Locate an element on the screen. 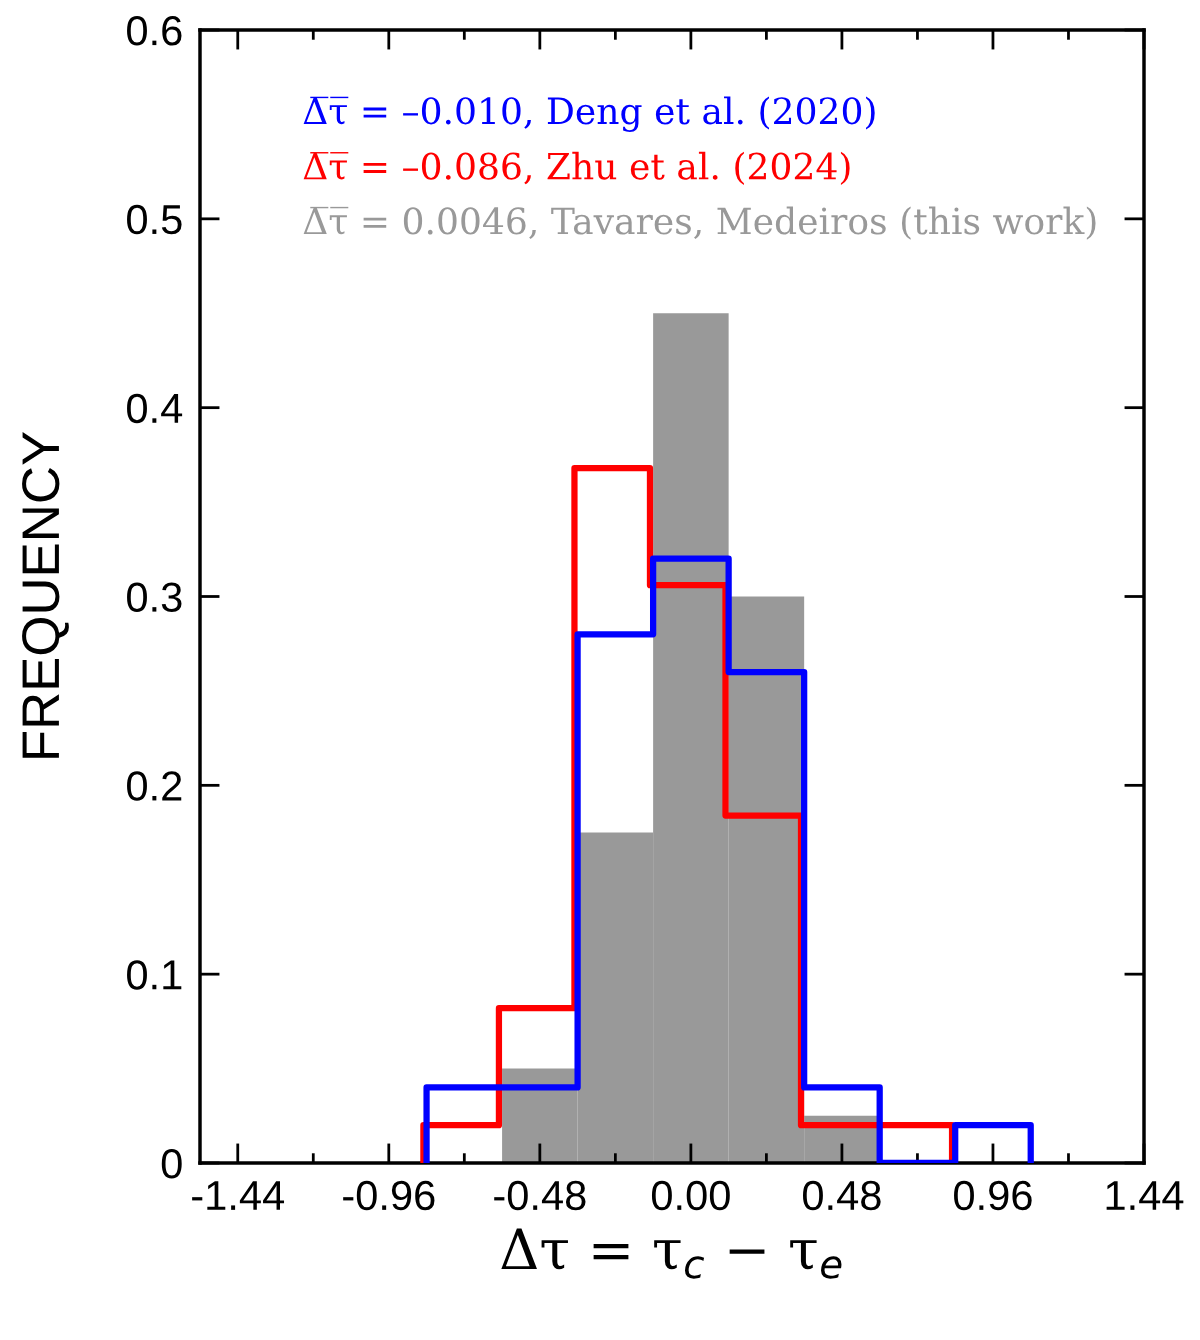 The image size is (1200, 1340). x-tick-label: 0.48 is located at coordinates (842, 1195).